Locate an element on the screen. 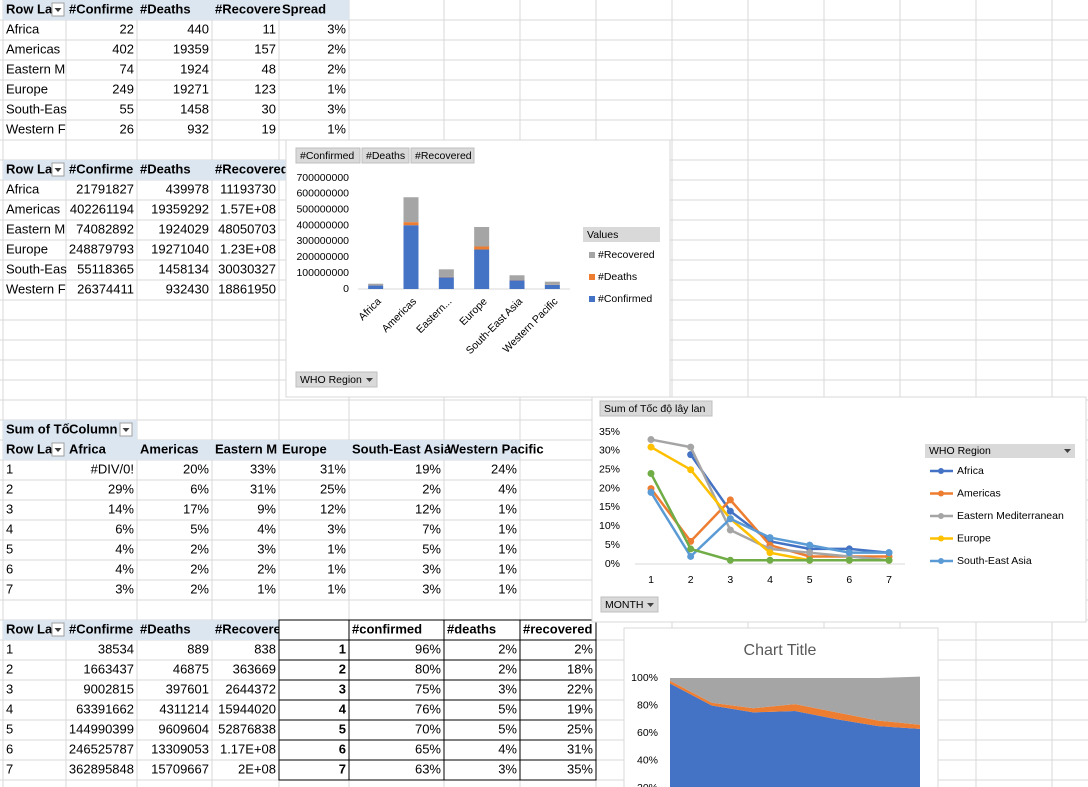 The width and height of the screenshot is (1088, 787). row-label: Europe is located at coordinates (27, 248).